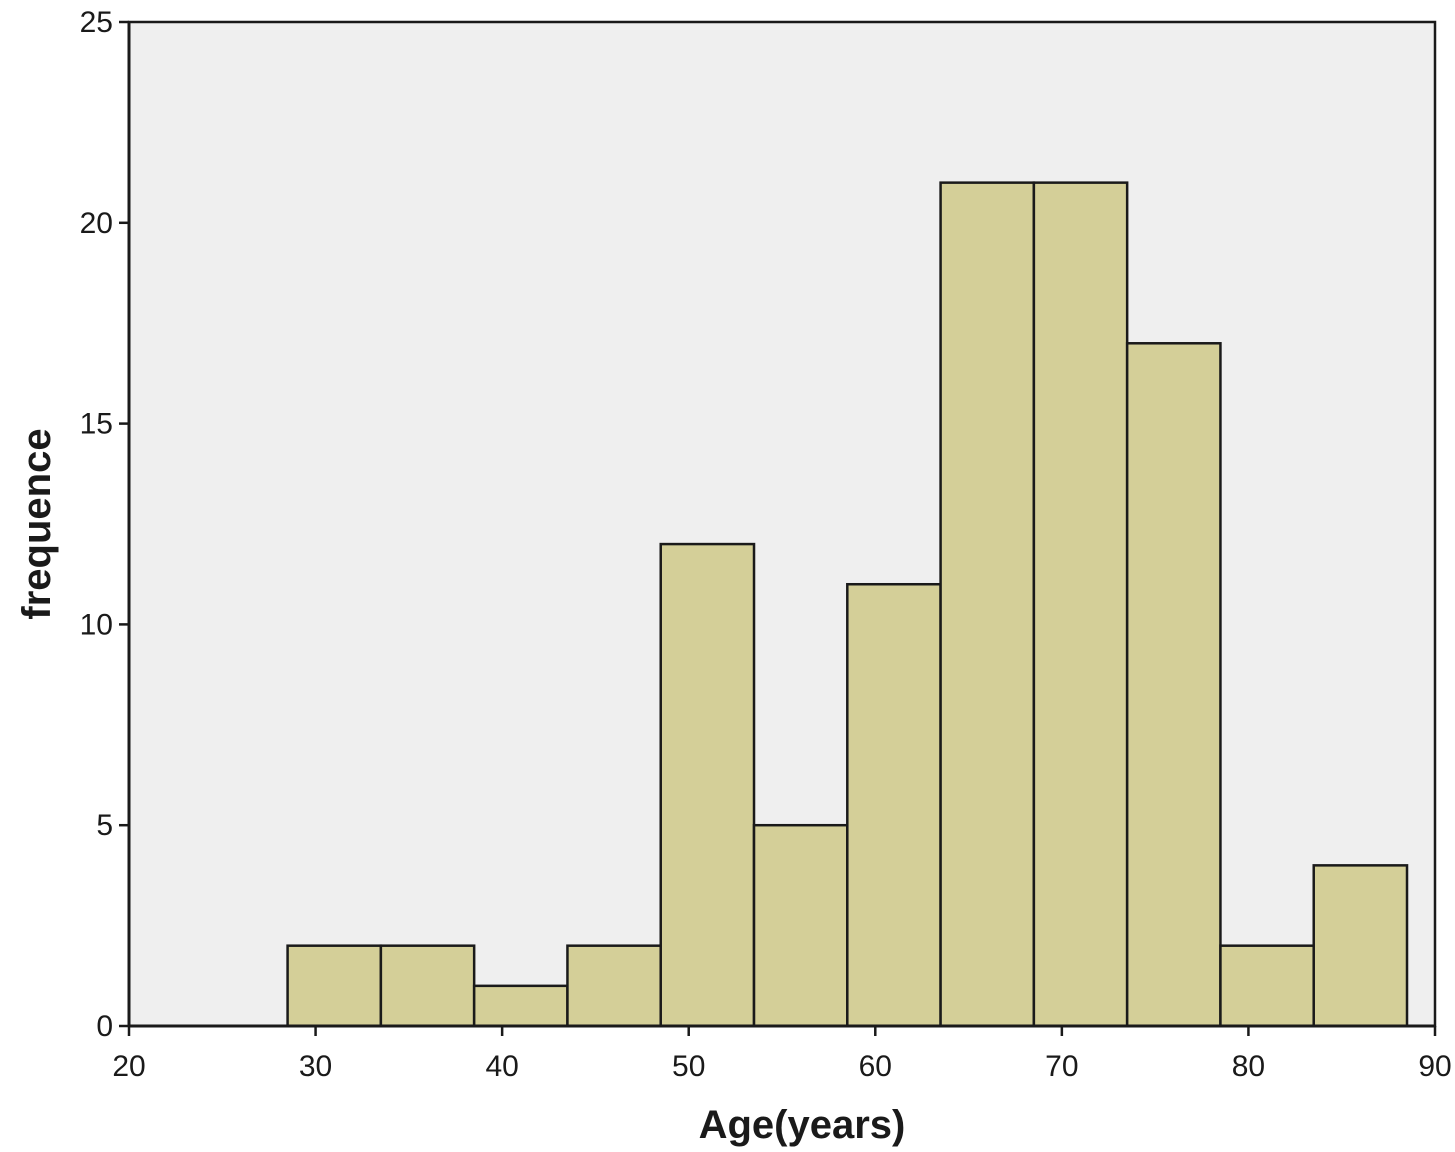  Describe the element at coordinates (96, 223) in the screenshot. I see `y-tick-label-20: 20` at that location.